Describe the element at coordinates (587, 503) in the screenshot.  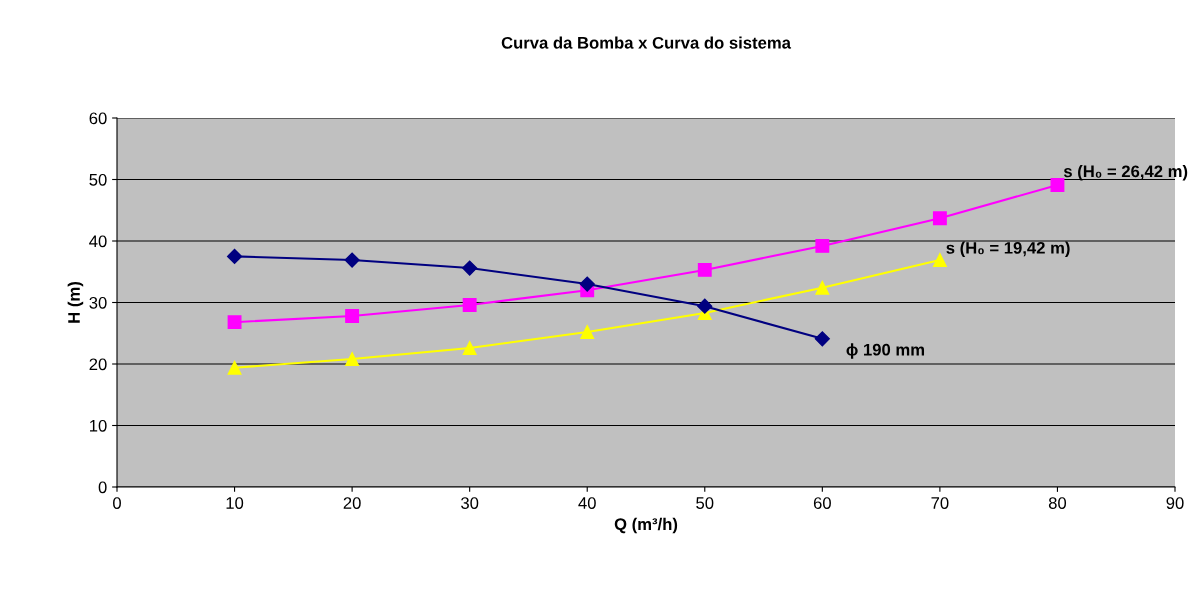
I see `x-tick-label: 40` at that location.